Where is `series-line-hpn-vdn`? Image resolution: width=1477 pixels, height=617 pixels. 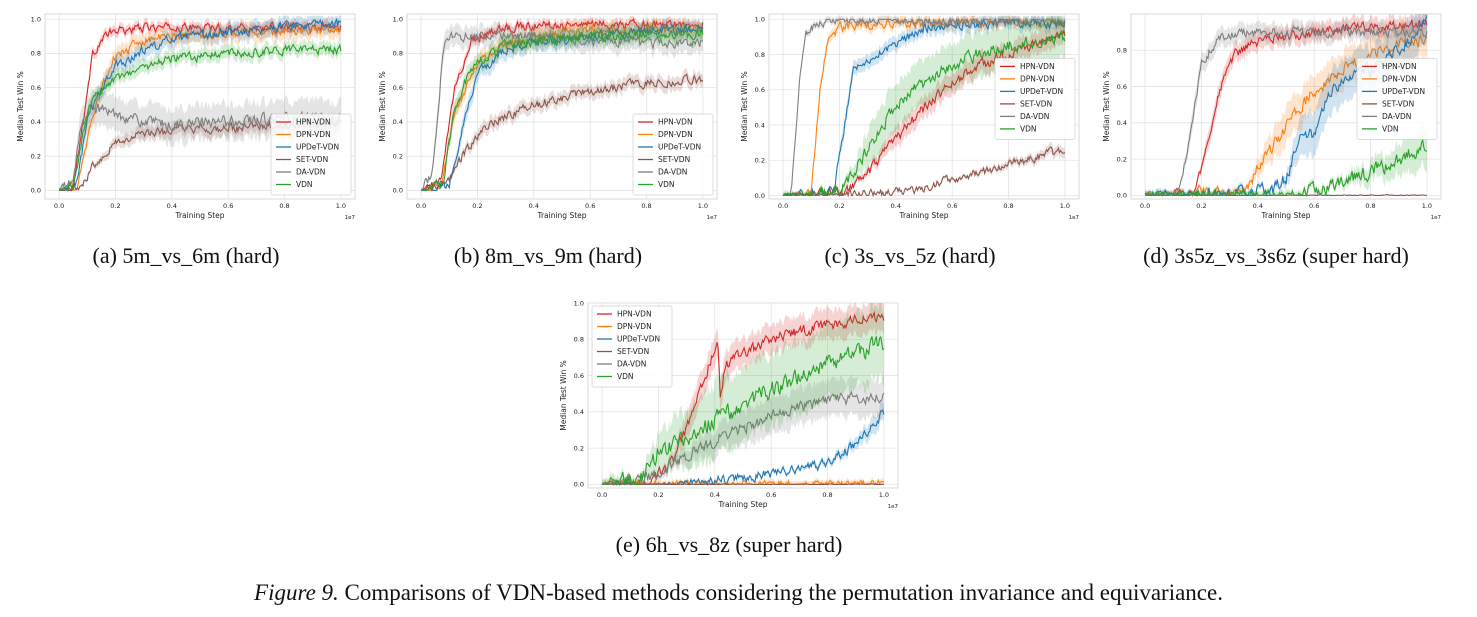 series-line-hpn-vdn is located at coordinates (562, 104).